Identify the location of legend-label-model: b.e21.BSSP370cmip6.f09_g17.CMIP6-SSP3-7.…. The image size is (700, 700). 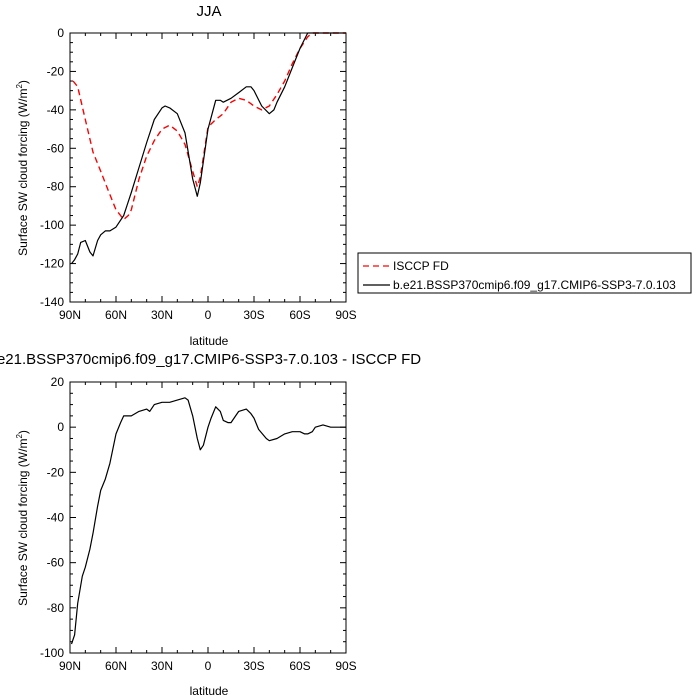
(534, 285).